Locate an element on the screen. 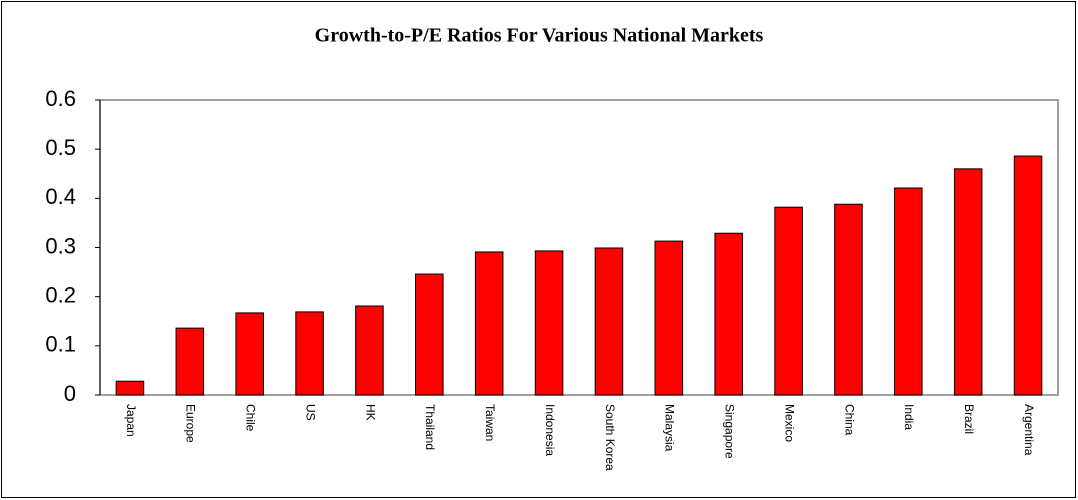 The height and width of the screenshot is (500, 1078). y-tick-label: 0.2 is located at coordinates (60, 294).